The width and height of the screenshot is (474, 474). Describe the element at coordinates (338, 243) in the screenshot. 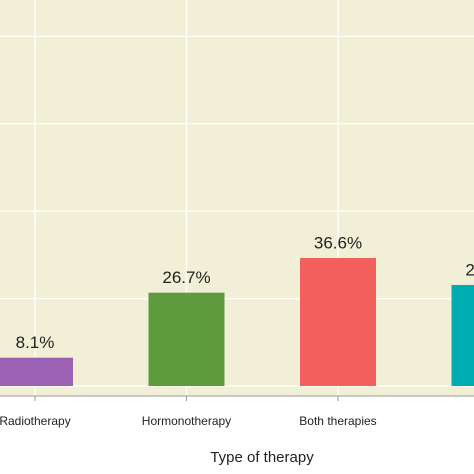

I see `value-label: 36.6%` at that location.